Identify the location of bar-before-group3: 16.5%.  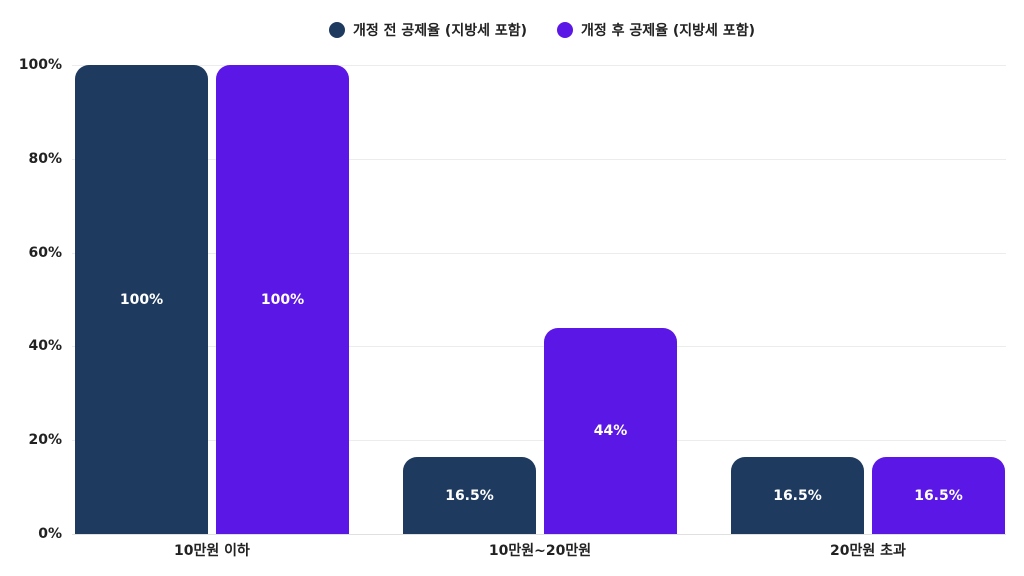
(797, 495).